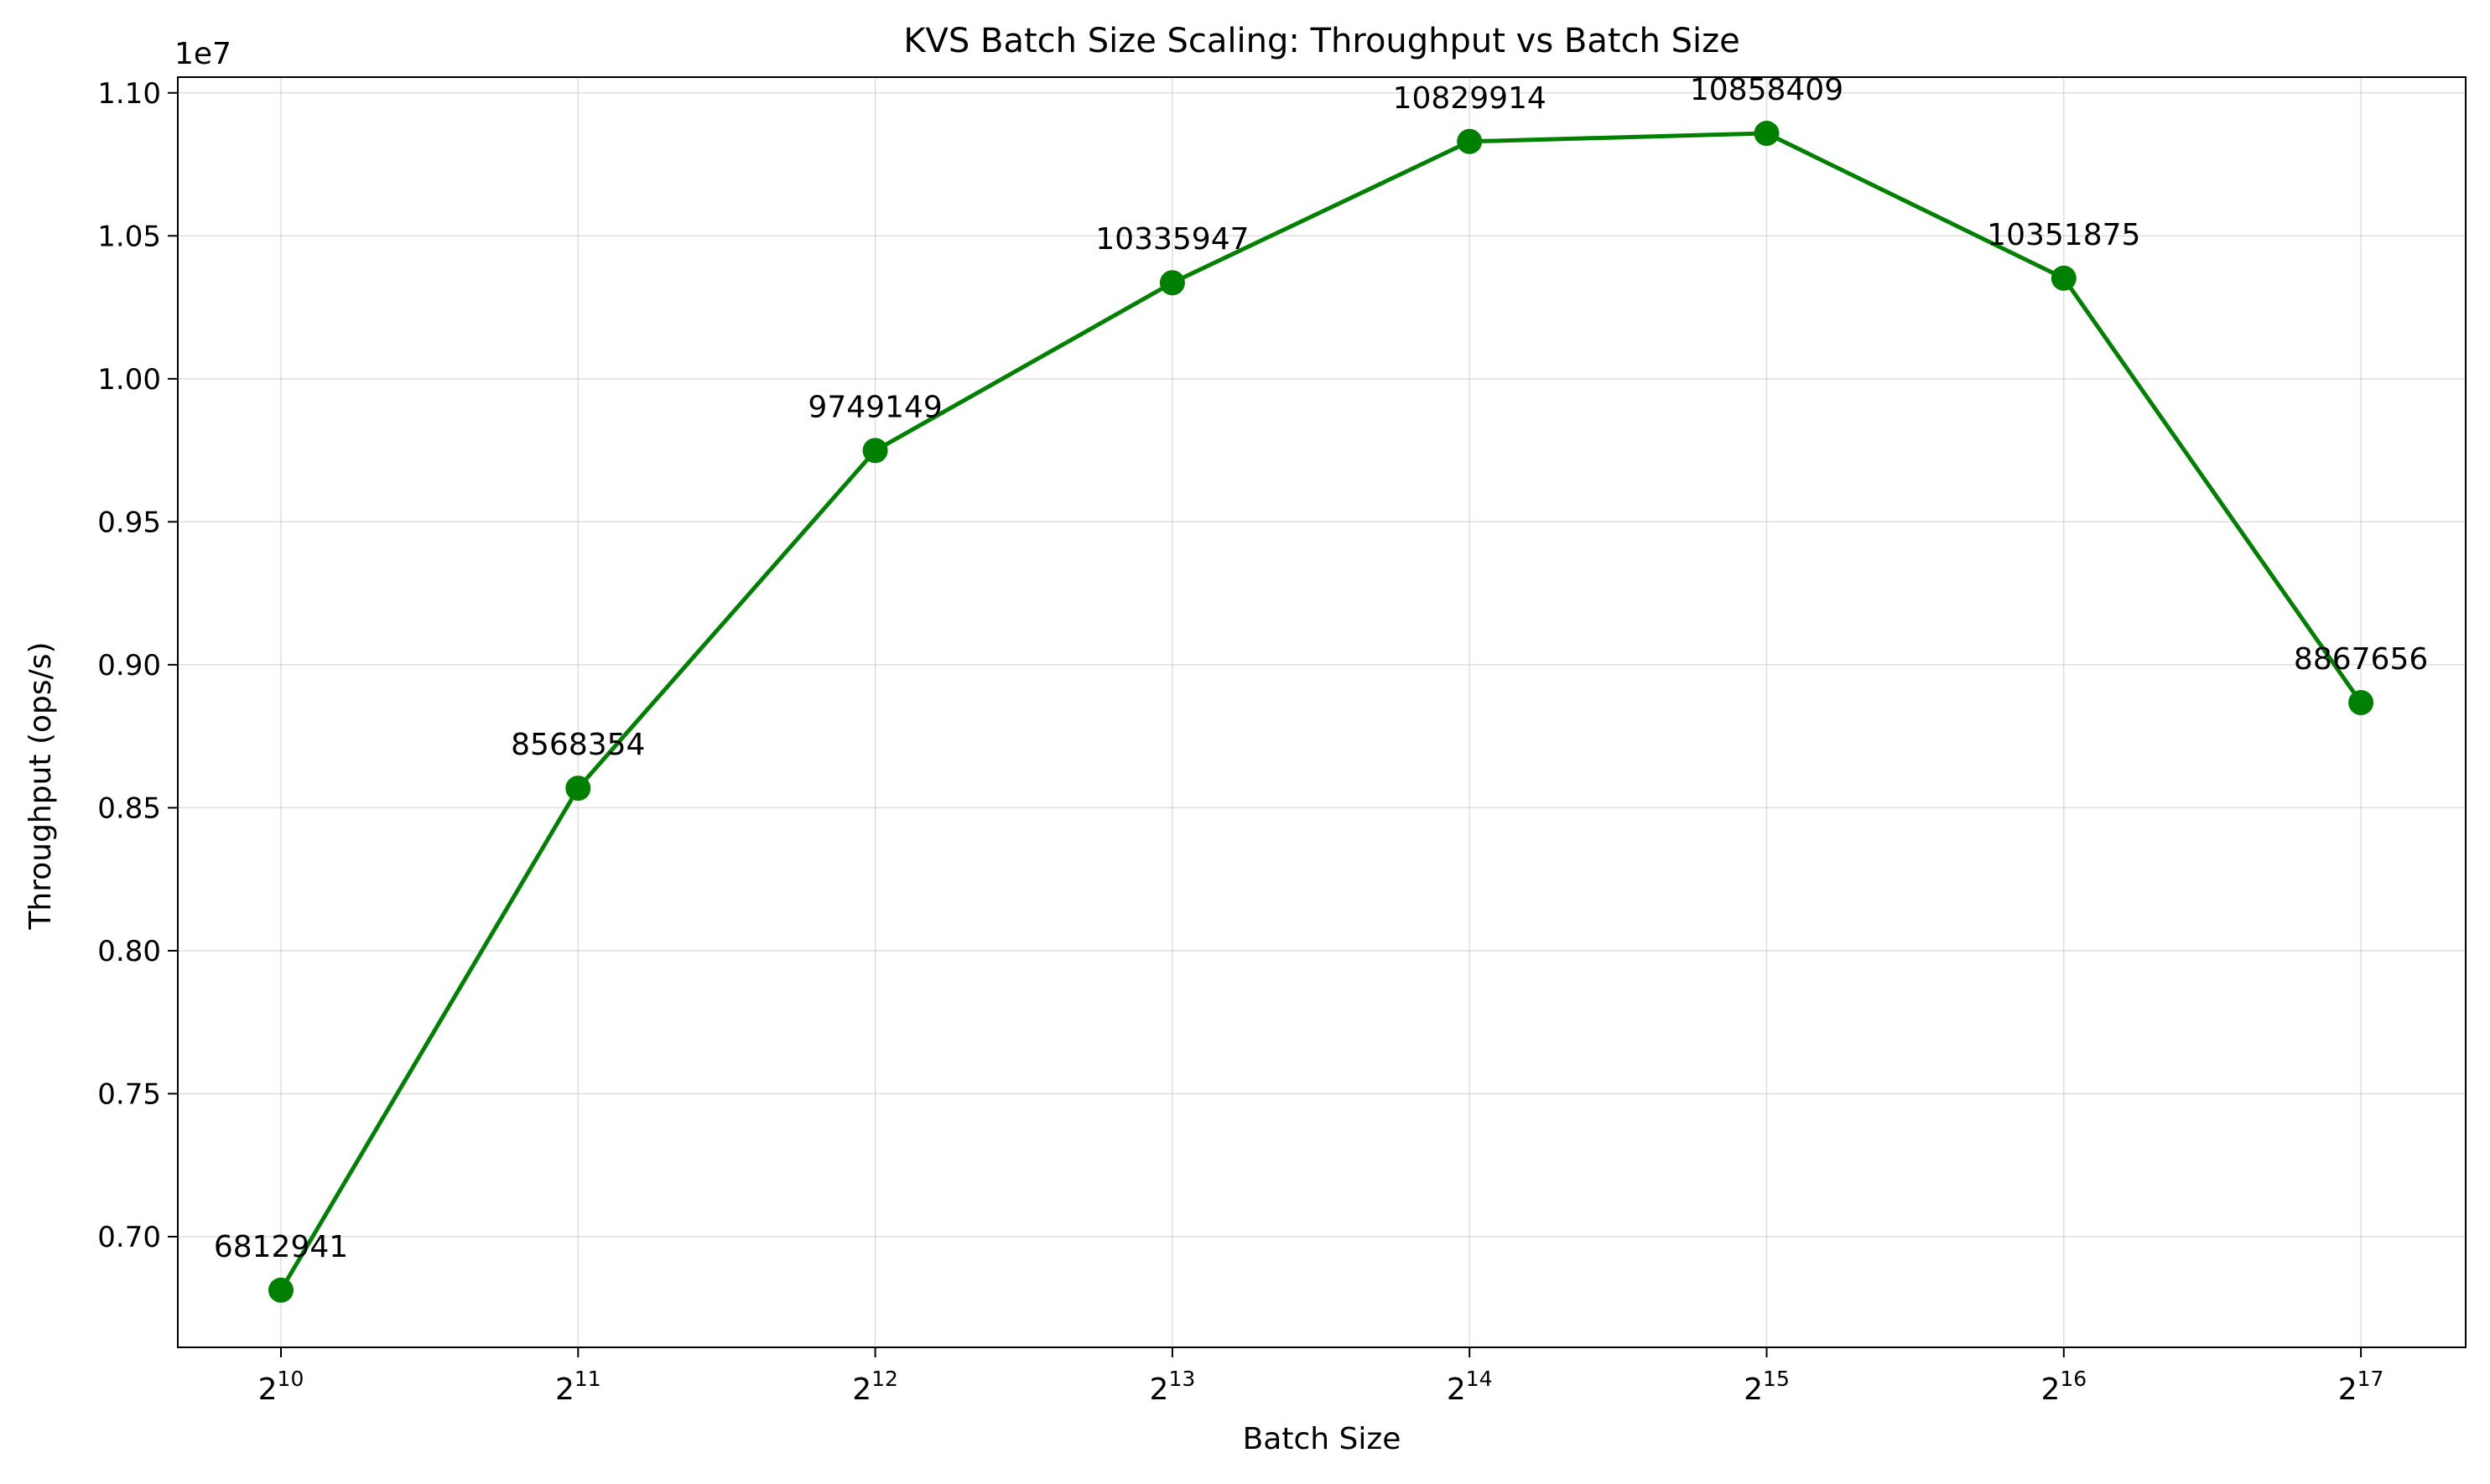 The height and width of the screenshot is (1484, 2490). What do you see at coordinates (2361, 659) in the screenshot?
I see `data-label: 8867656` at bounding box center [2361, 659].